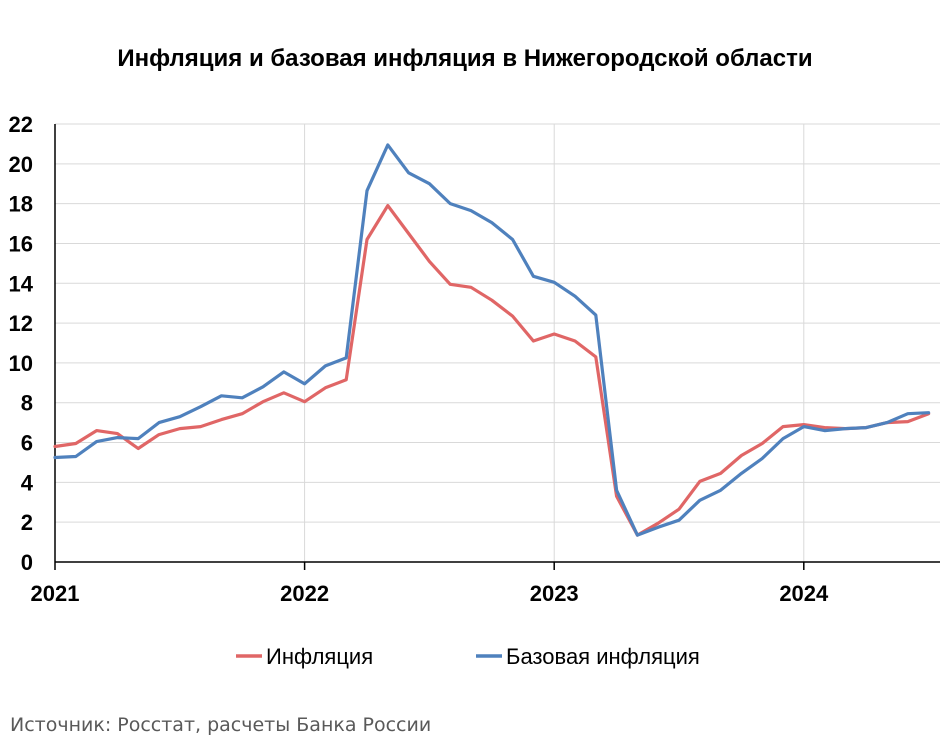 The image size is (950, 742). What do you see at coordinates (319, 656) in the screenshot?
I see `legend-label-inflation: Инфляция` at bounding box center [319, 656].